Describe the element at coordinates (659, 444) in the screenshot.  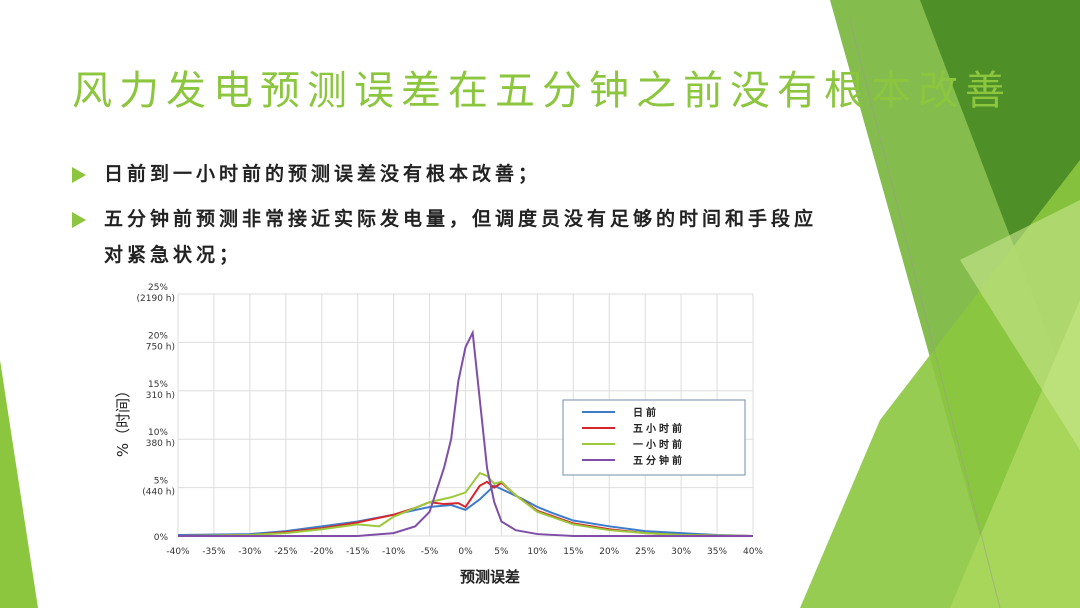
I see `legend-label: 一小时前` at that location.